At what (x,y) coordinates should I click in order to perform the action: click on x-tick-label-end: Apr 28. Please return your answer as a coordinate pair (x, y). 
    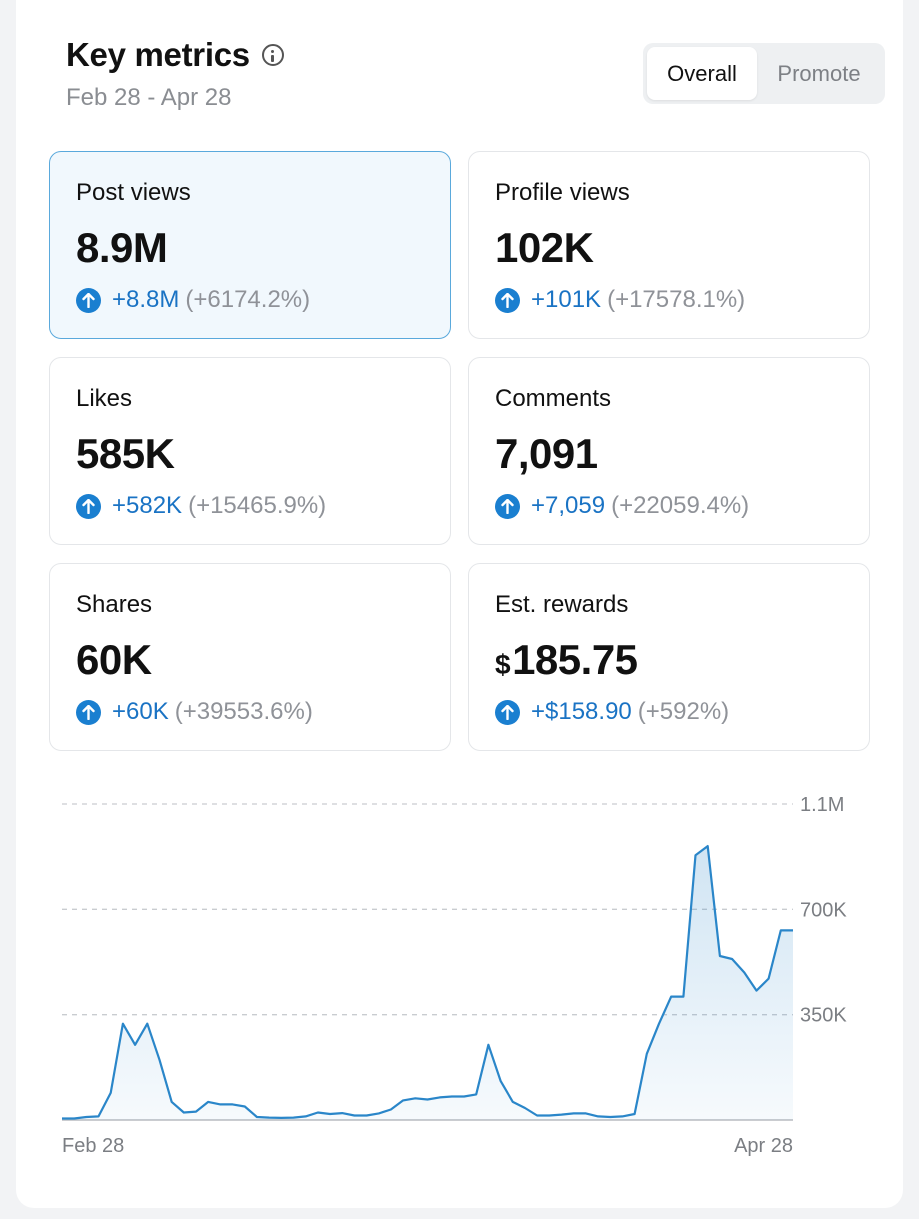
    Looking at the image, I should click on (763, 1146).